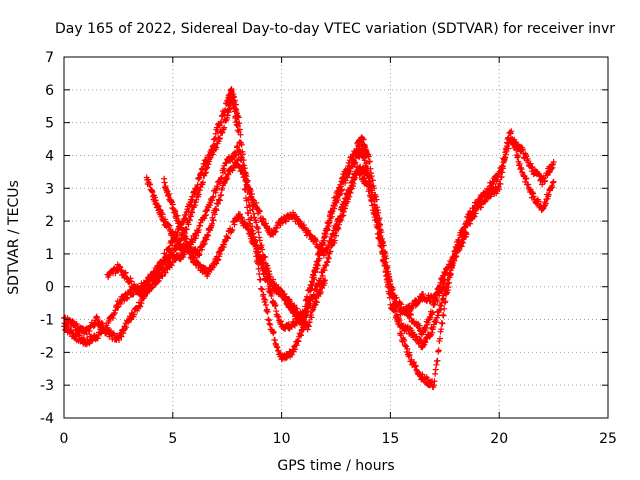  I want to click on y-tick-label: 7, so click(49, 58).